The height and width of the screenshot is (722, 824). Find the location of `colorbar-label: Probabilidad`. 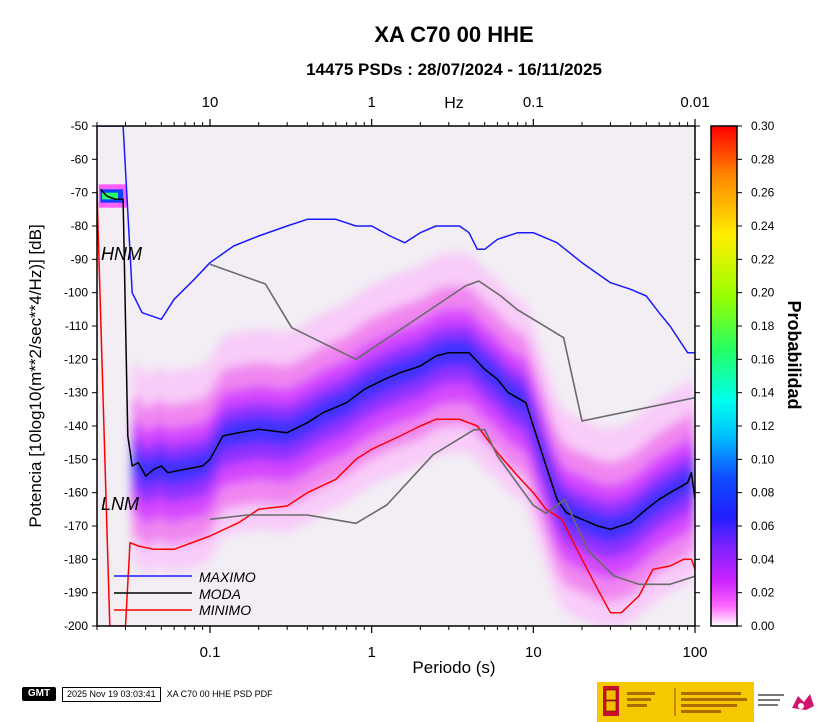

colorbar-label: Probabilidad is located at coordinates (794, 354).